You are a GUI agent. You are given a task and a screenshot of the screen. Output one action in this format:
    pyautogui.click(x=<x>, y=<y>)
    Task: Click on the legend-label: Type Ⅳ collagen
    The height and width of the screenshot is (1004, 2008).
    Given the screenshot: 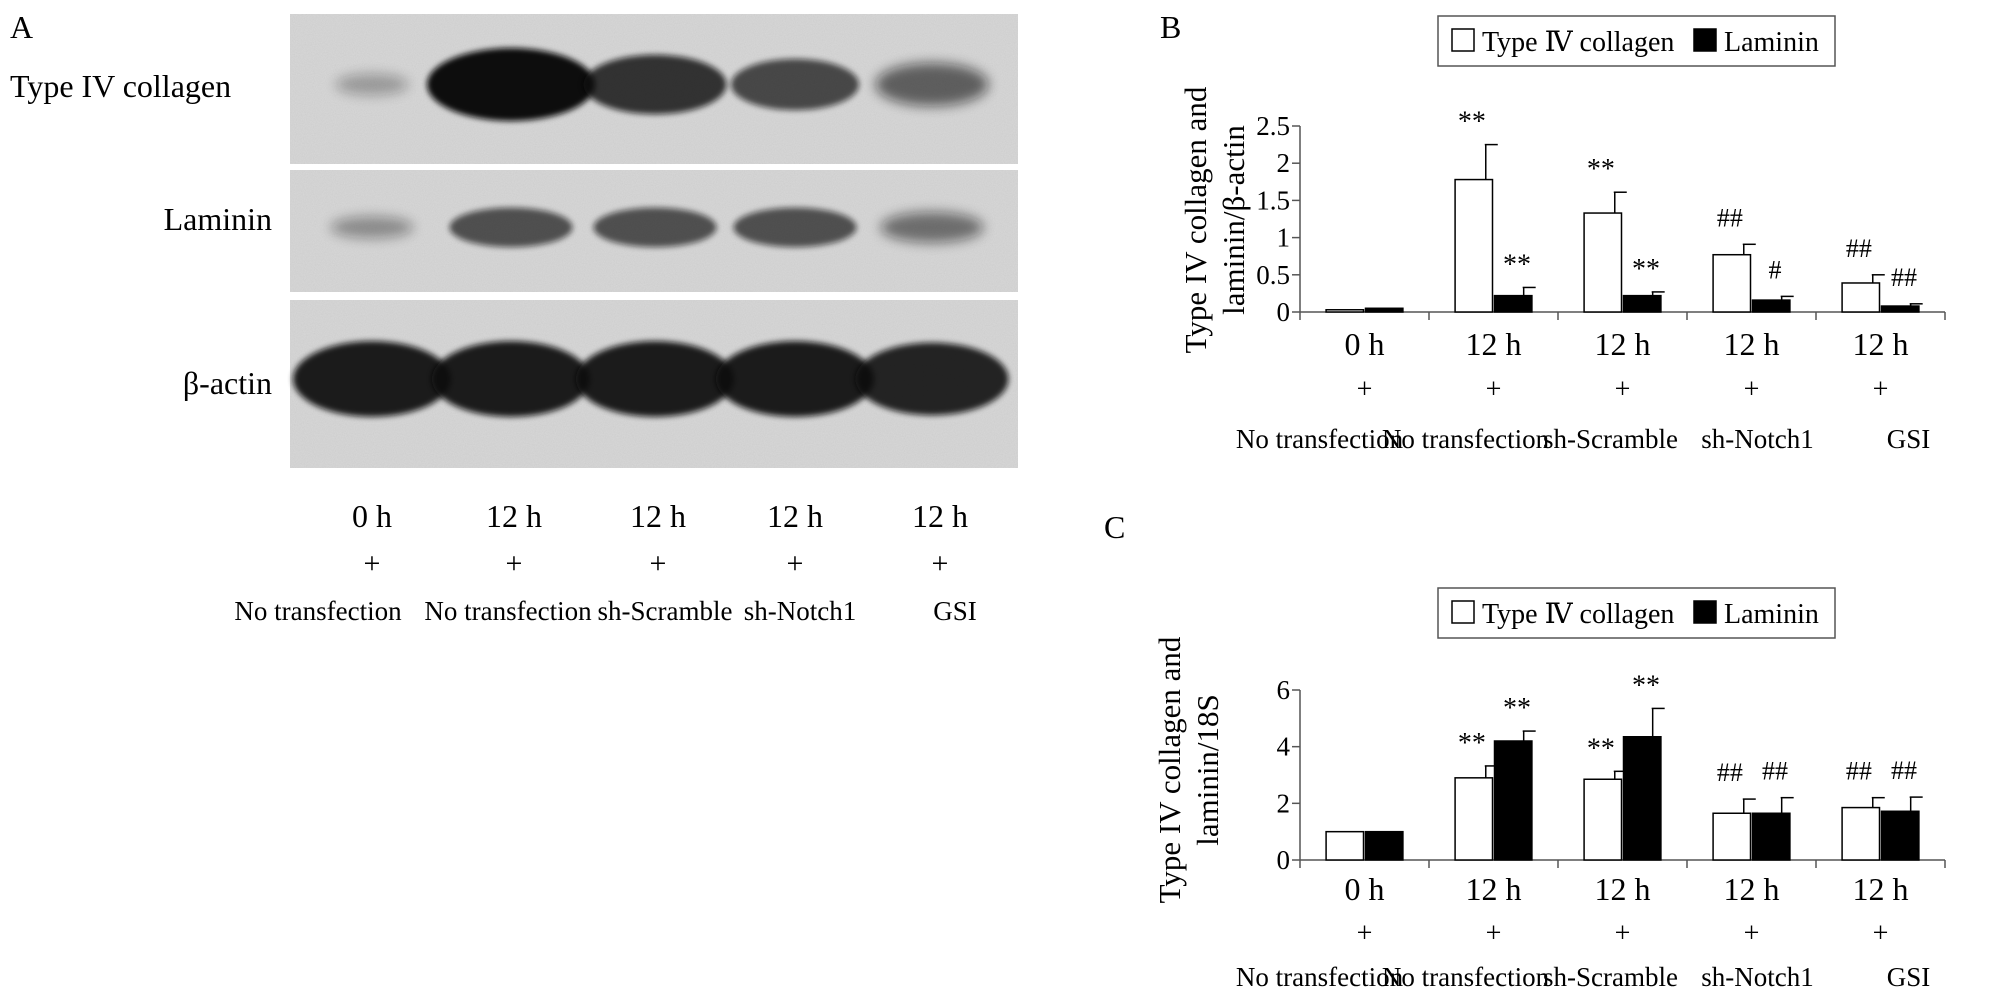 What is the action you would take?
    pyautogui.click(x=1578, y=614)
    